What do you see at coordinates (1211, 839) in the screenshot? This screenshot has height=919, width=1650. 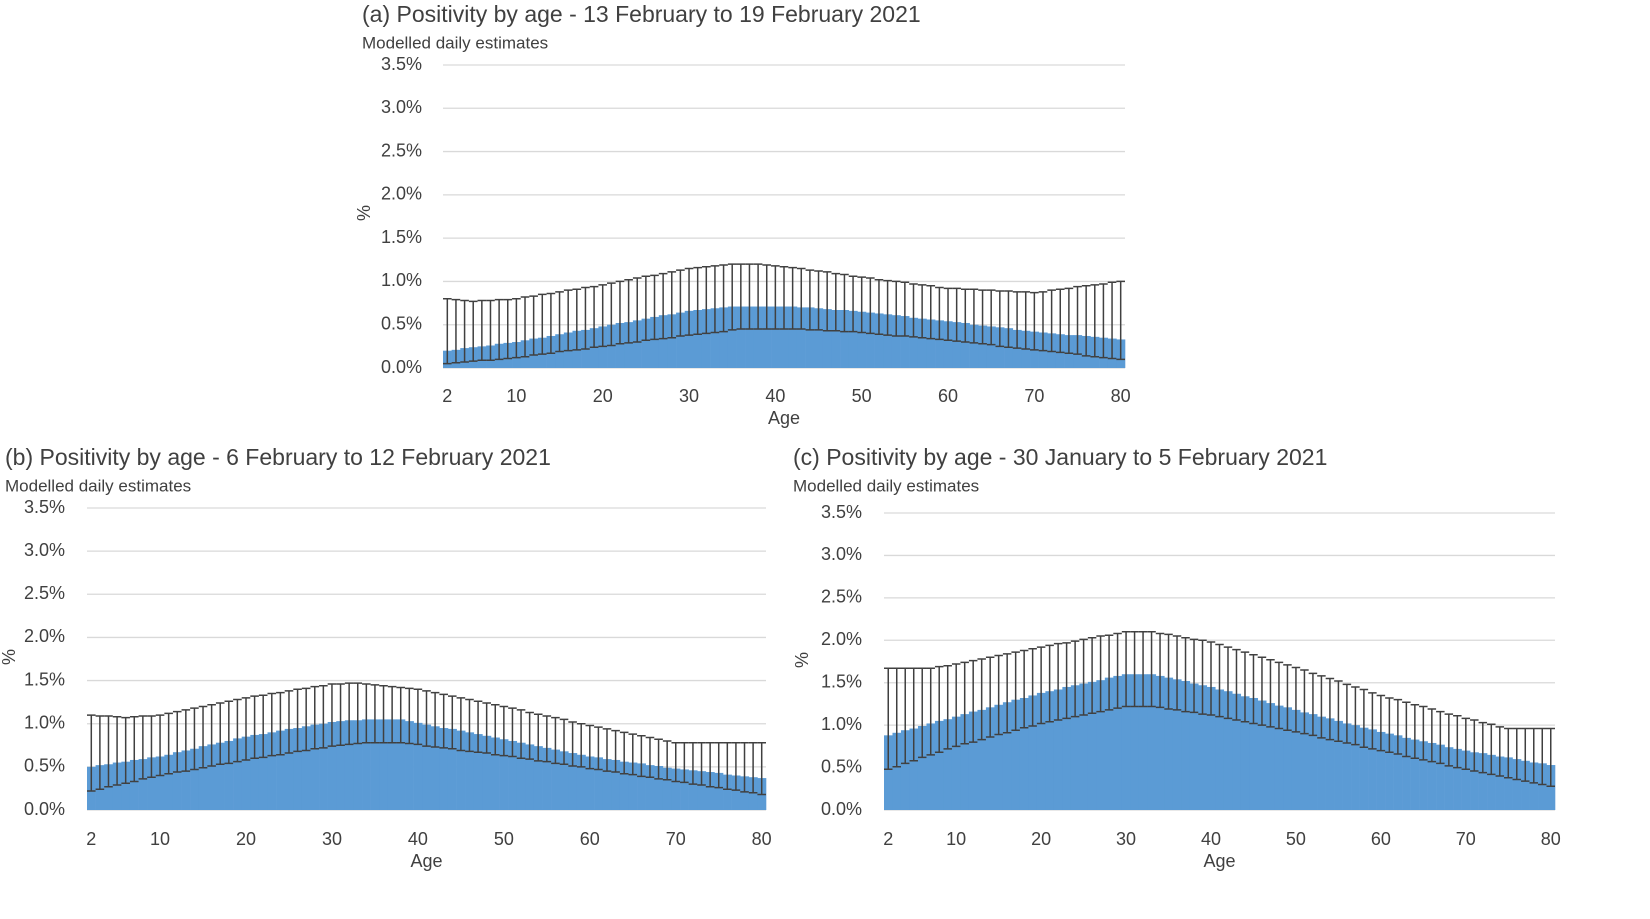 I see `x-tick-label: 40` at bounding box center [1211, 839].